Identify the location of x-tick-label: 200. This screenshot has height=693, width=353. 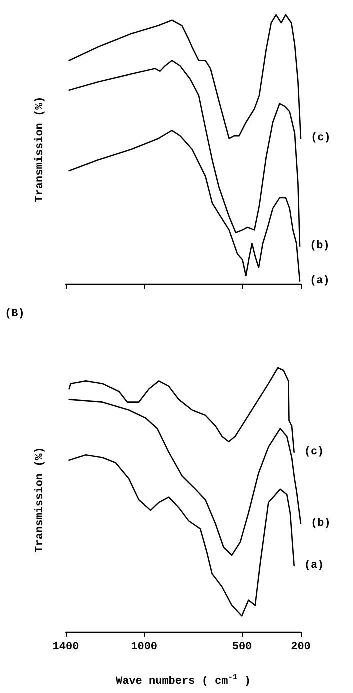
(301, 648).